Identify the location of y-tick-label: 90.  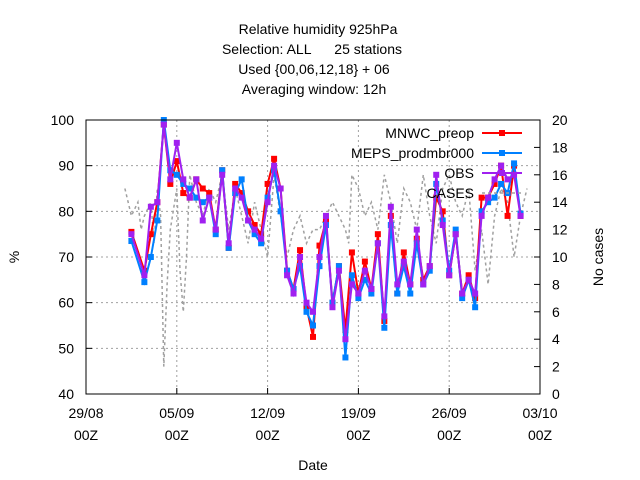
(66, 166).